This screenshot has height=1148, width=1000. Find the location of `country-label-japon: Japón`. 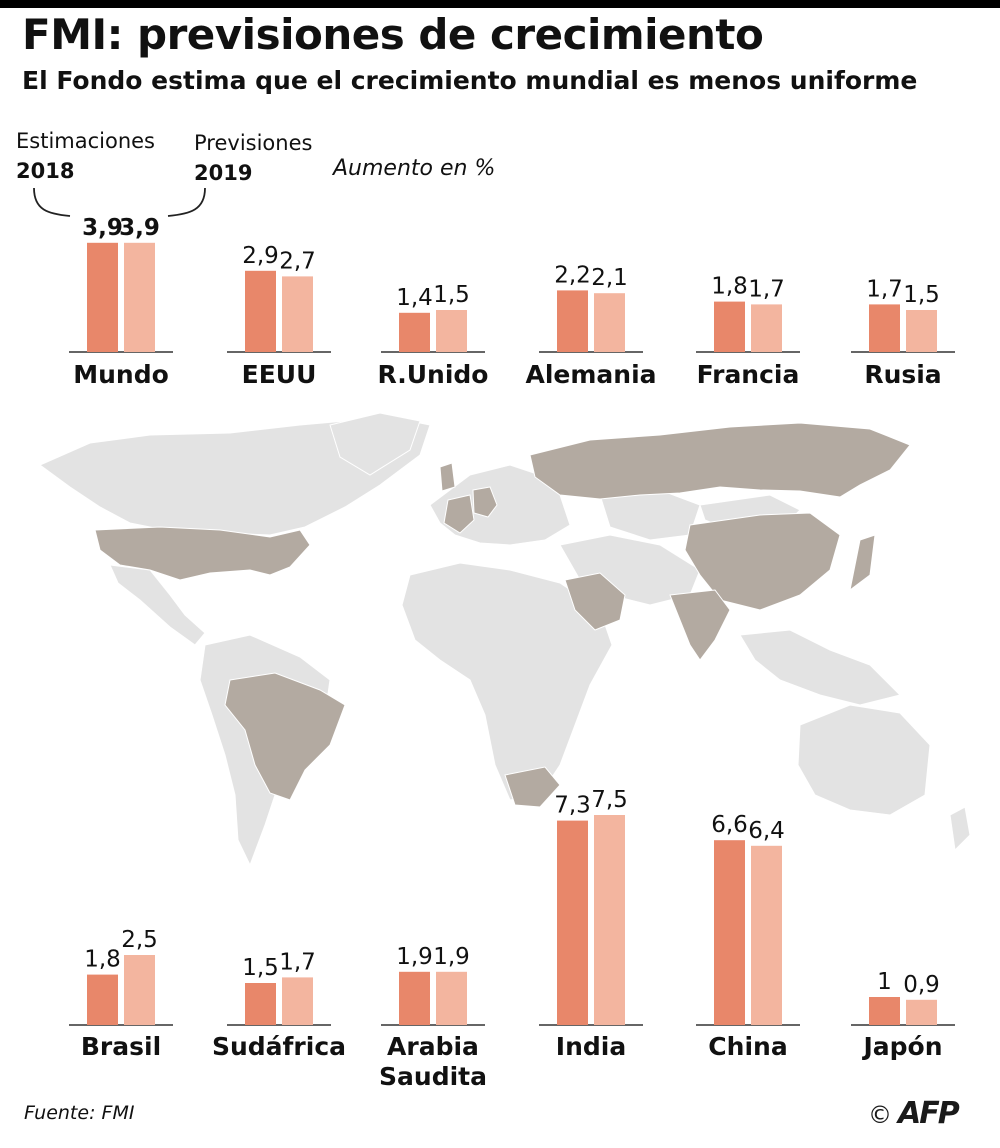

country-label-japon: Japón is located at coordinates (903, 1046).